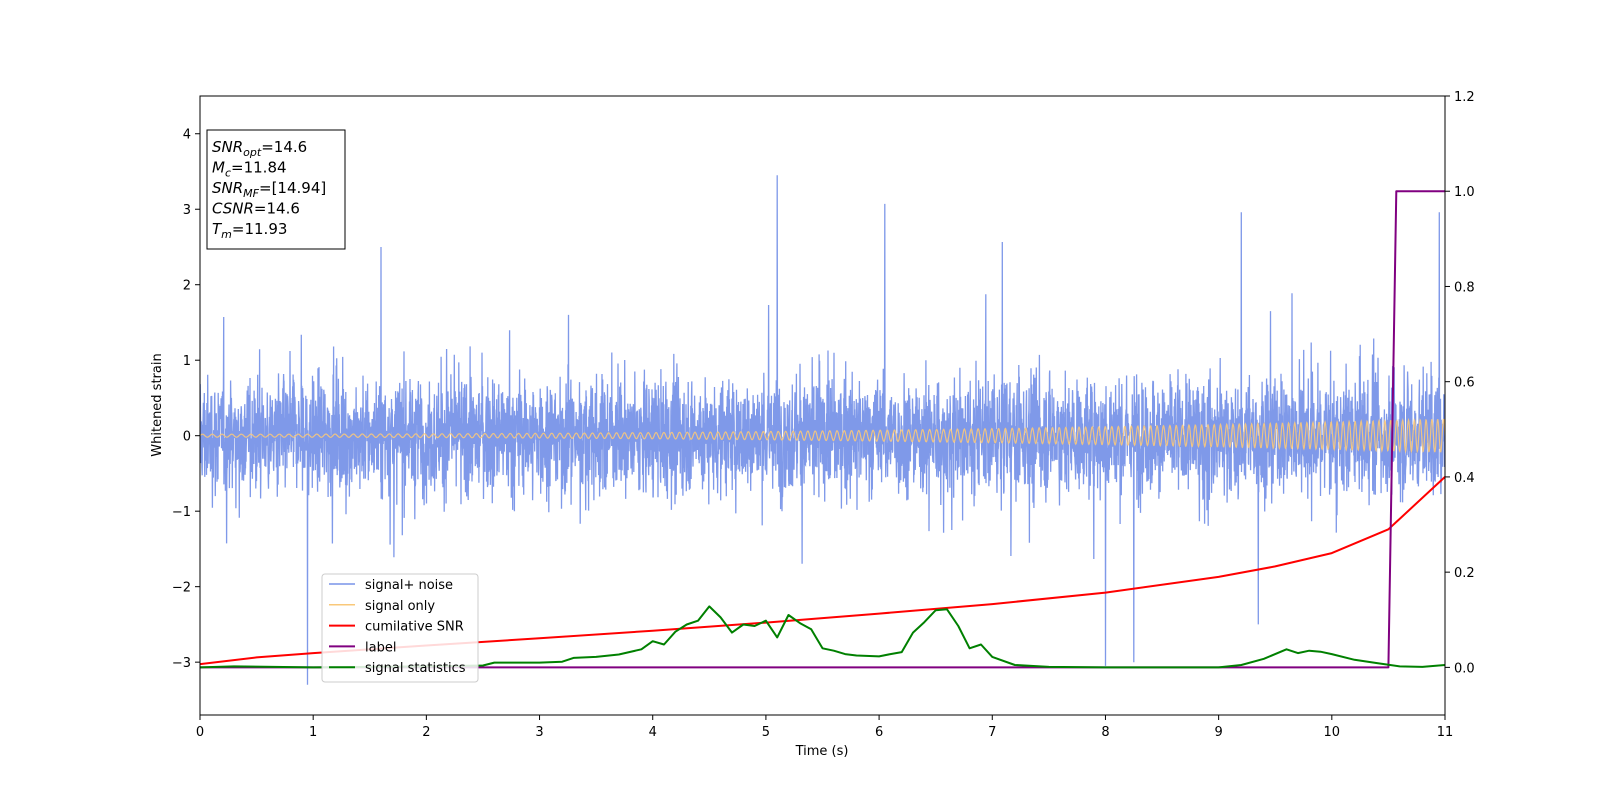 The image size is (1600, 800). I want to click on x-tick-label: 11, so click(1445, 732).